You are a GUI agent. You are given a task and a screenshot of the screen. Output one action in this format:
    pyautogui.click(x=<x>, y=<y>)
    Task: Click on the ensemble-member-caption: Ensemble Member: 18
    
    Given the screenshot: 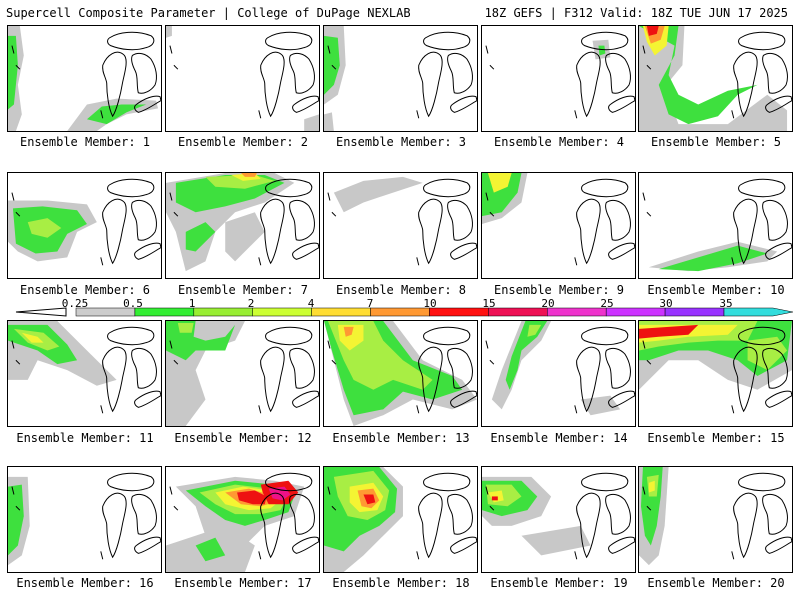 What is the action you would take?
    pyautogui.click(x=401, y=583)
    